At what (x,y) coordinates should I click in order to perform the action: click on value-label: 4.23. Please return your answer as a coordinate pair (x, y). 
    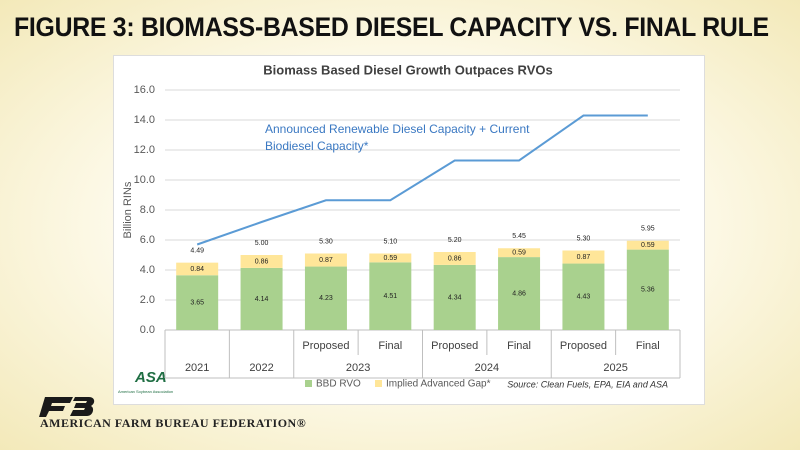
    Looking at the image, I should click on (326, 298).